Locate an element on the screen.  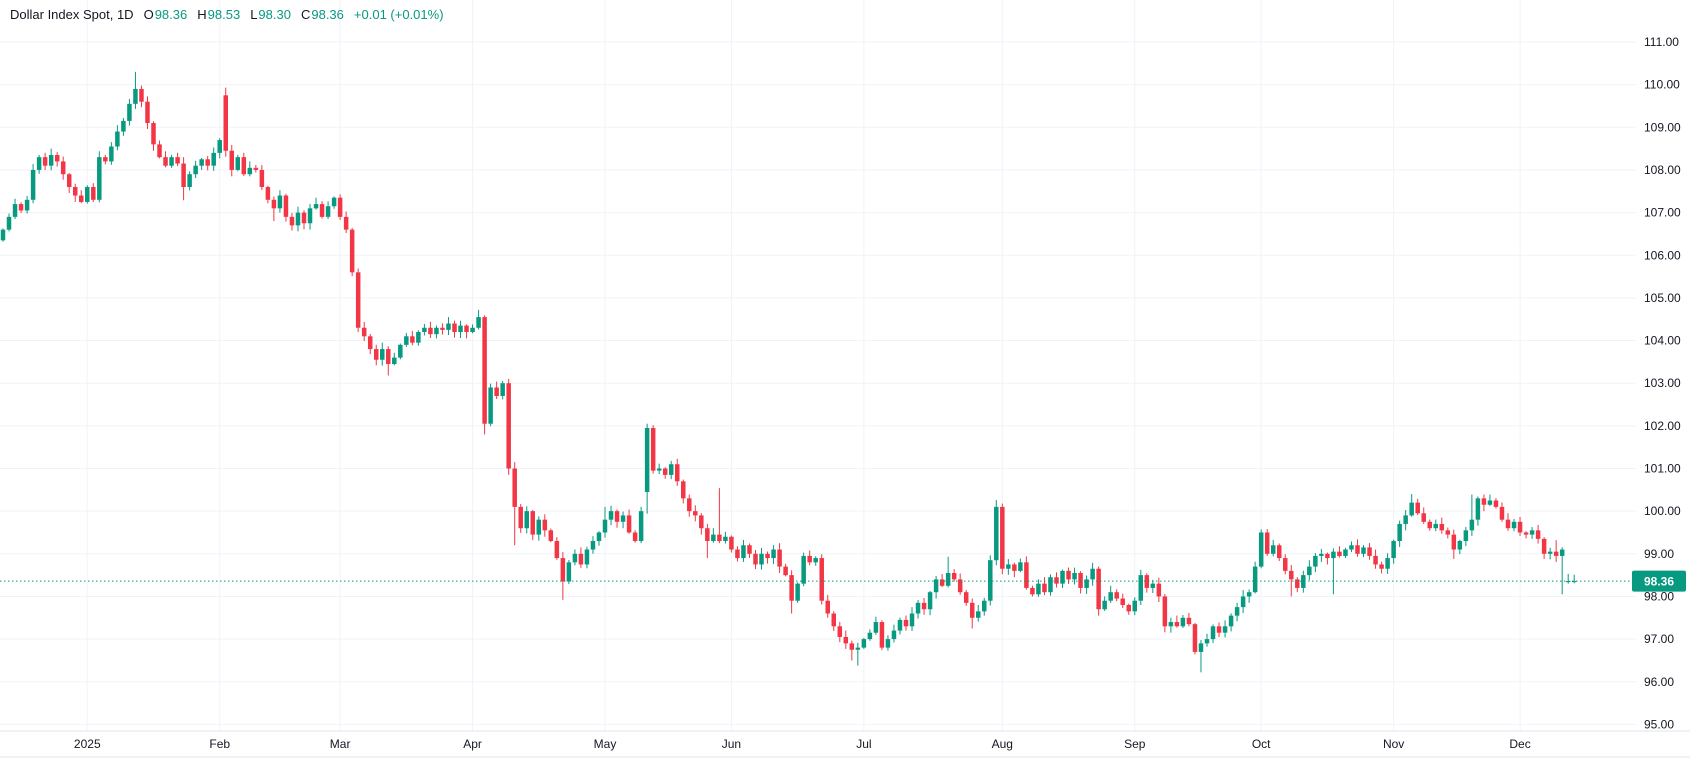
svg-text: Feb is located at coordinates (219, 744).